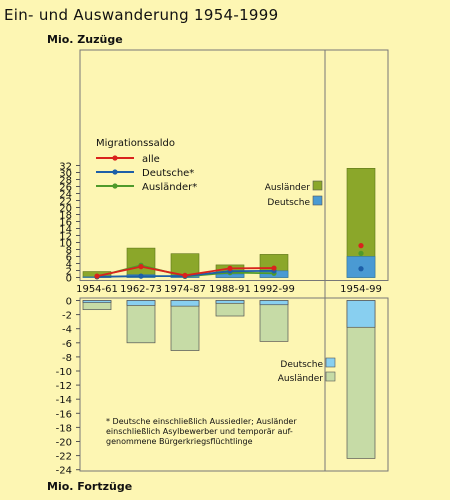 This screenshot has width=450, height=500. Describe the element at coordinates (65, 202) in the screenshot. I see `y-tick-label-top: 22` at that location.